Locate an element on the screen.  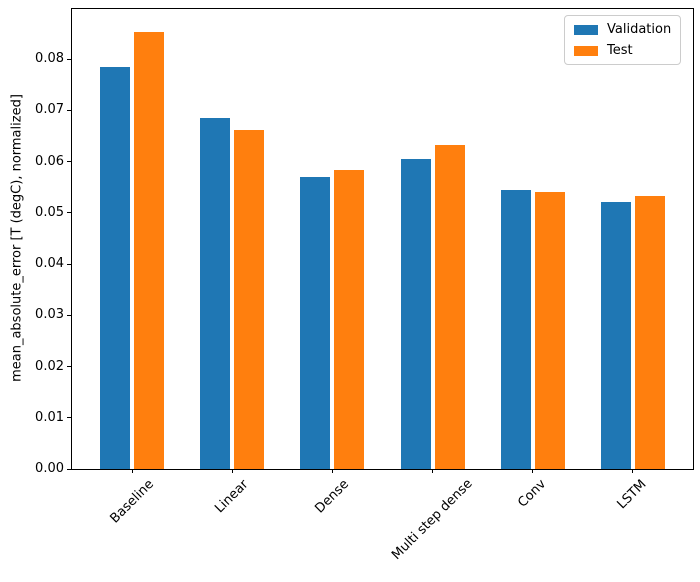
legend-item-test: Test is located at coordinates (622, 50).